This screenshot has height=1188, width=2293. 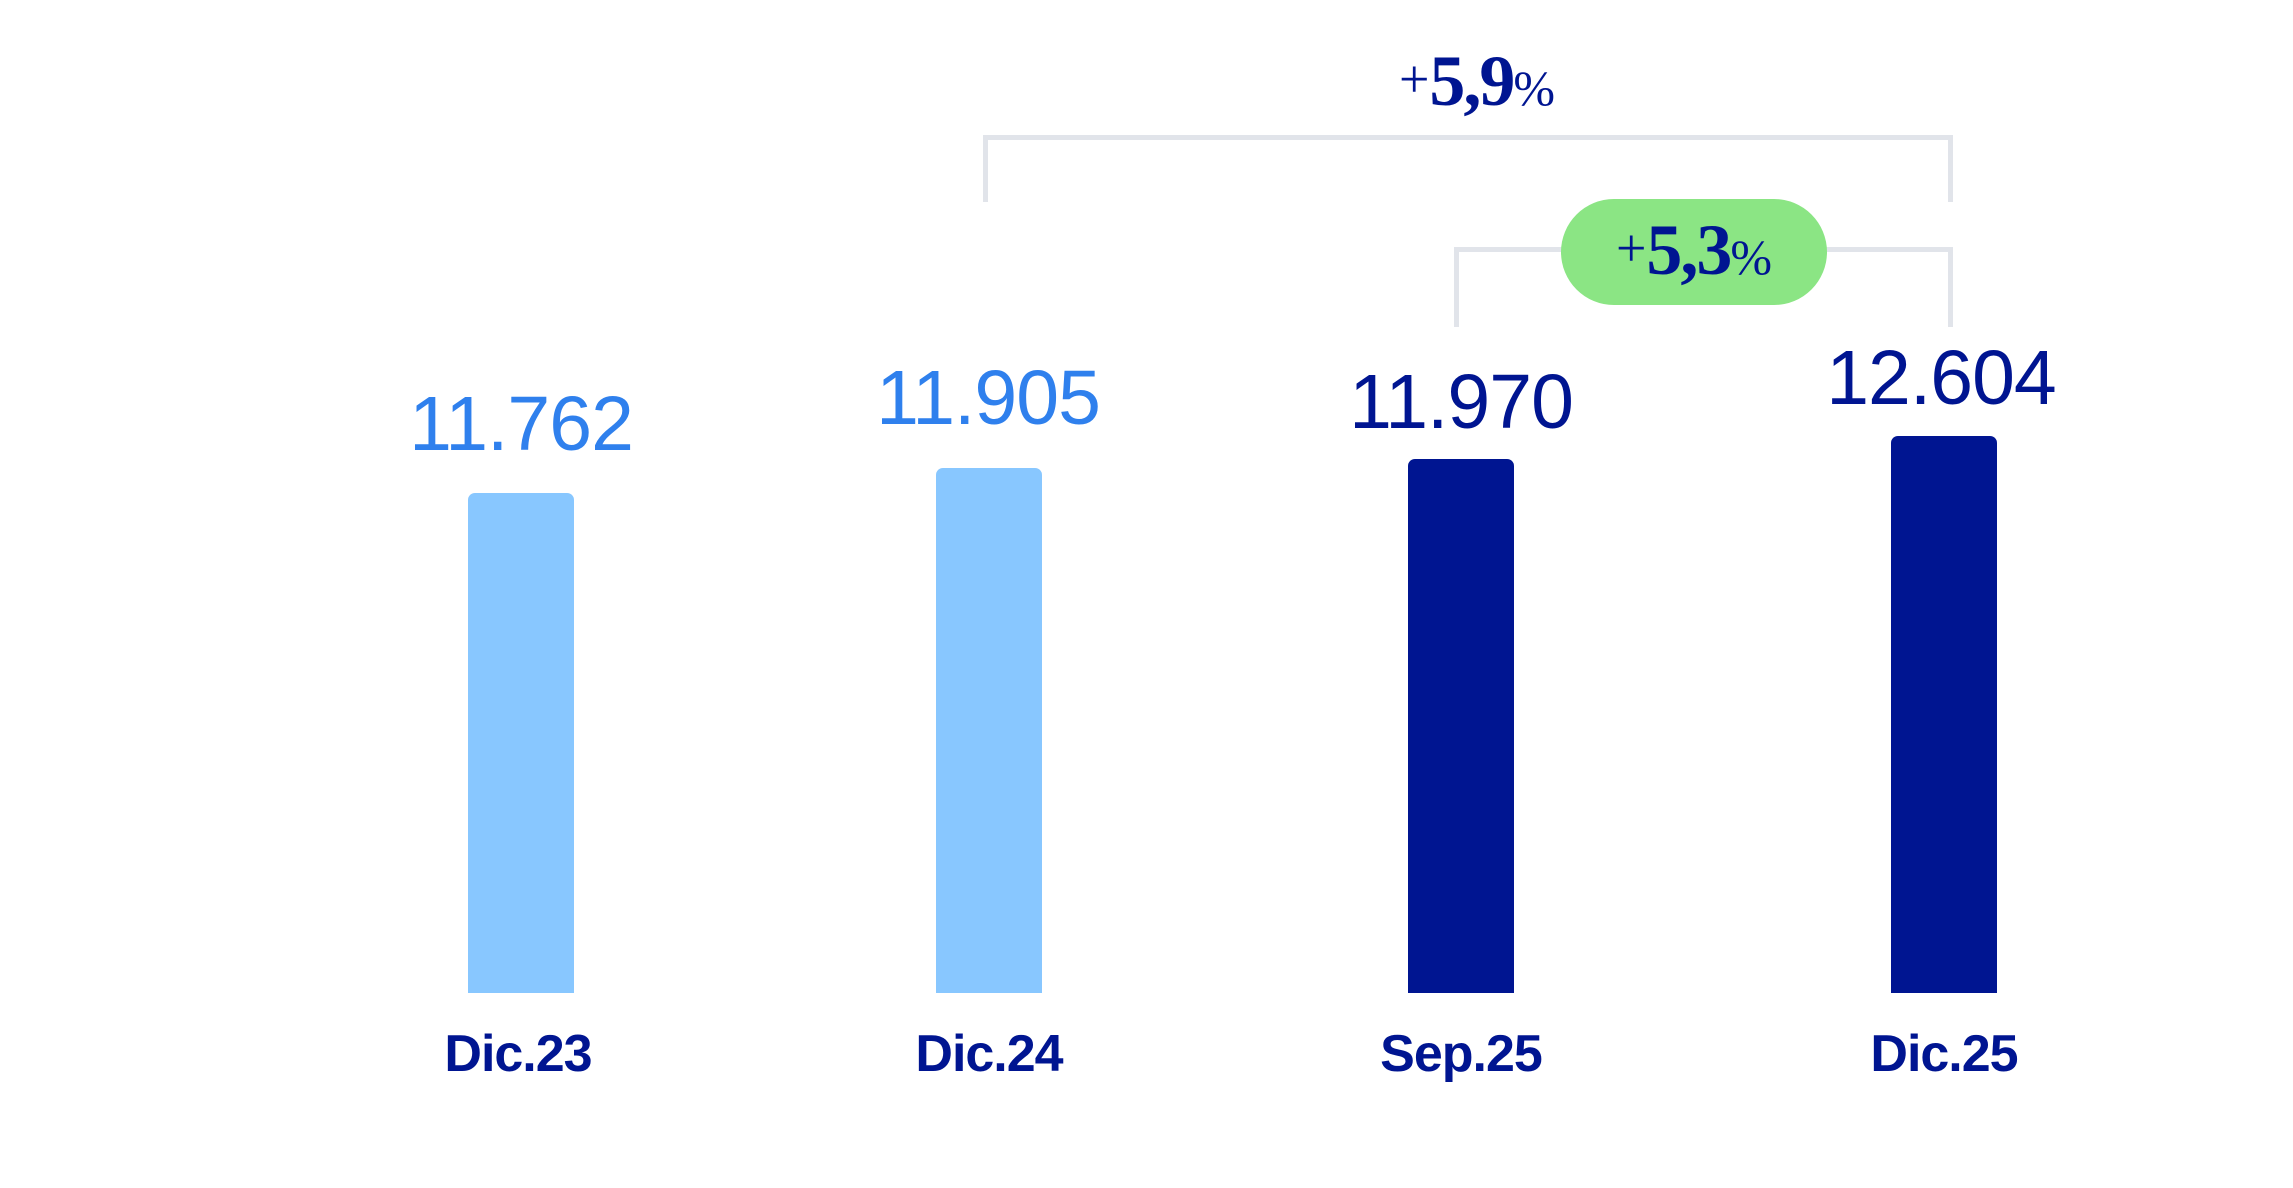 What do you see at coordinates (1941, 378) in the screenshot?
I see `value-label-dic25: 12.604` at bounding box center [1941, 378].